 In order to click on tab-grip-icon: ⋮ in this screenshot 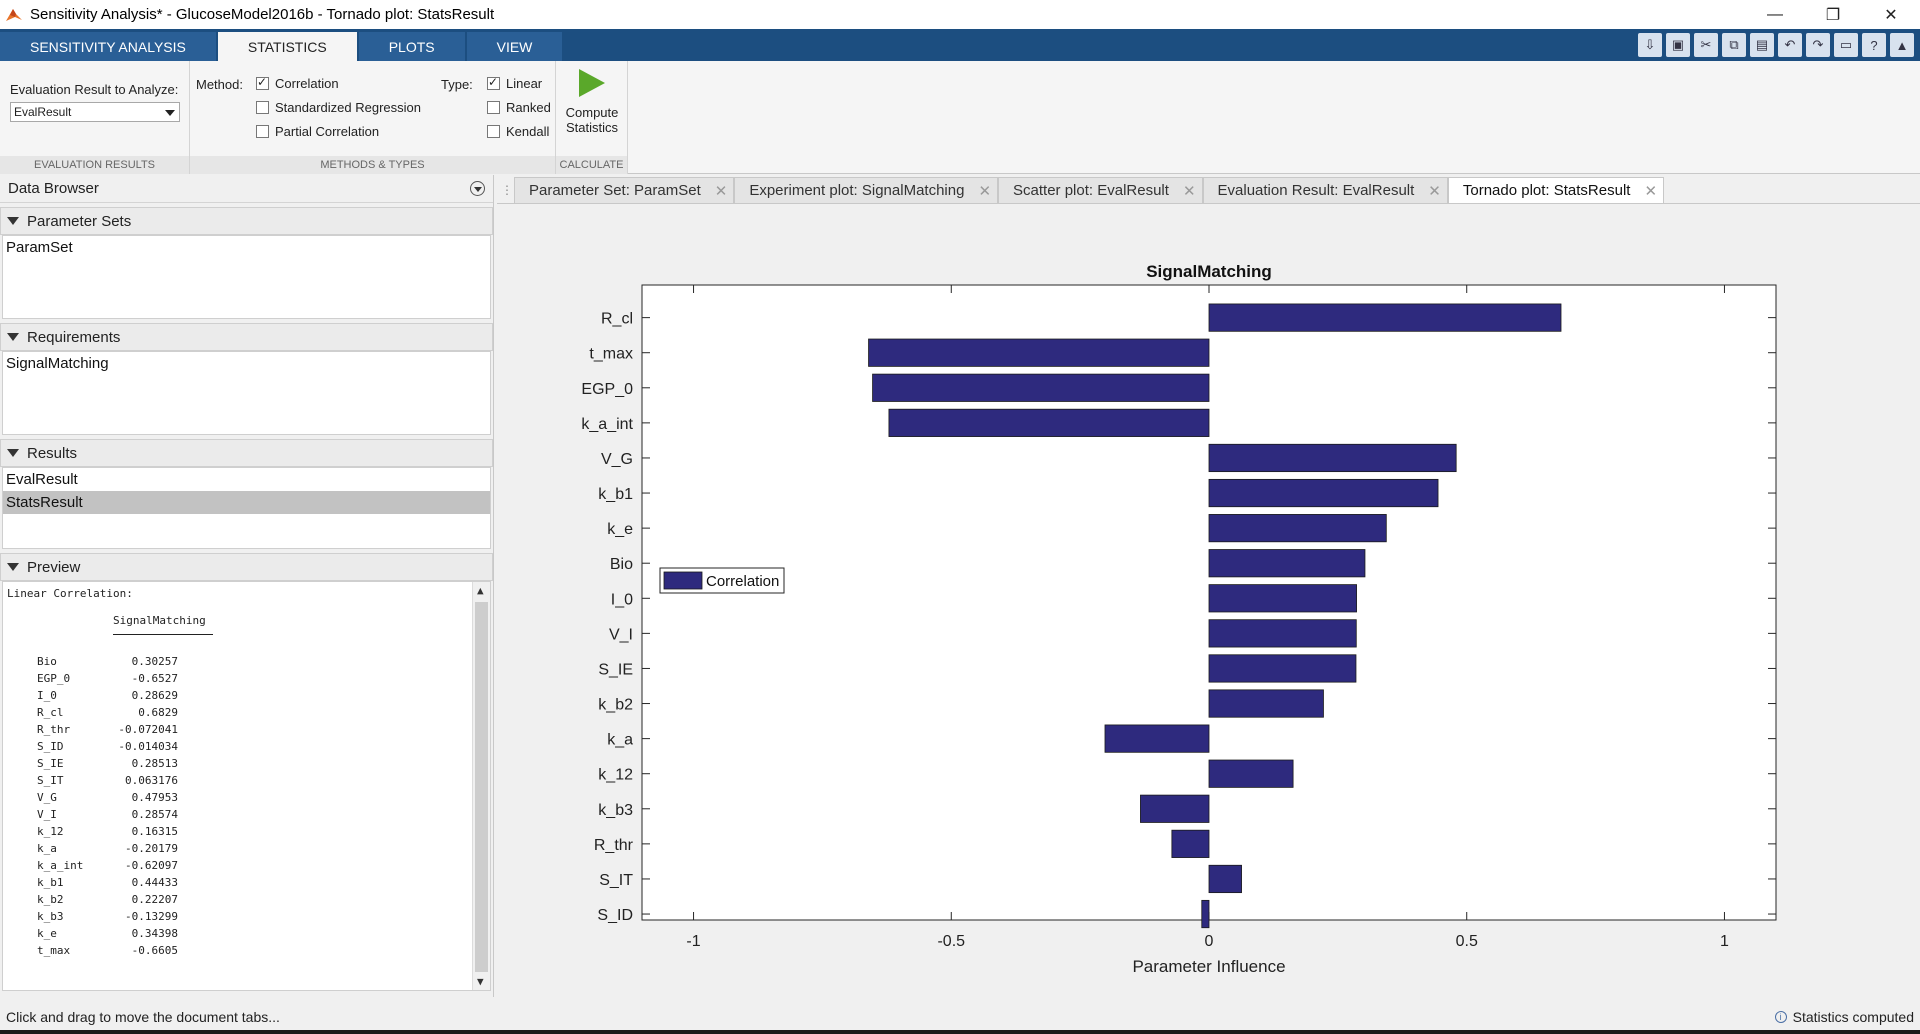, I will do `click(507, 190)`.